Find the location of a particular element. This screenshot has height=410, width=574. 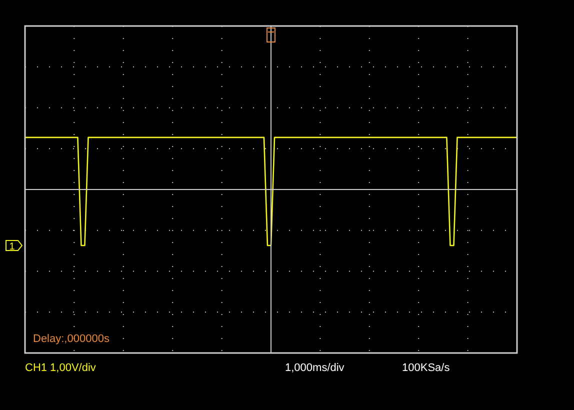

text: 1 is located at coordinates (12, 246).